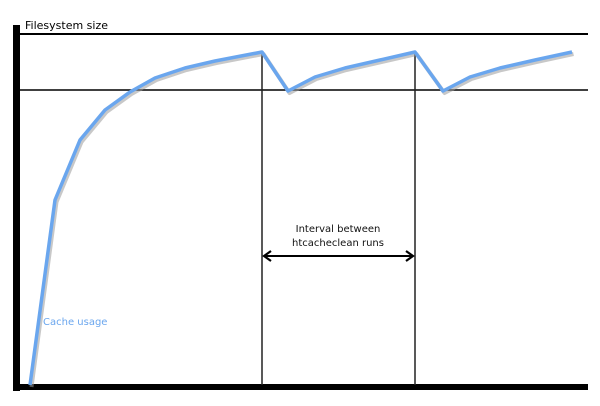 This screenshot has width=600, height=406. I want to click on interval-label-line-1: Interval between, so click(338, 229).